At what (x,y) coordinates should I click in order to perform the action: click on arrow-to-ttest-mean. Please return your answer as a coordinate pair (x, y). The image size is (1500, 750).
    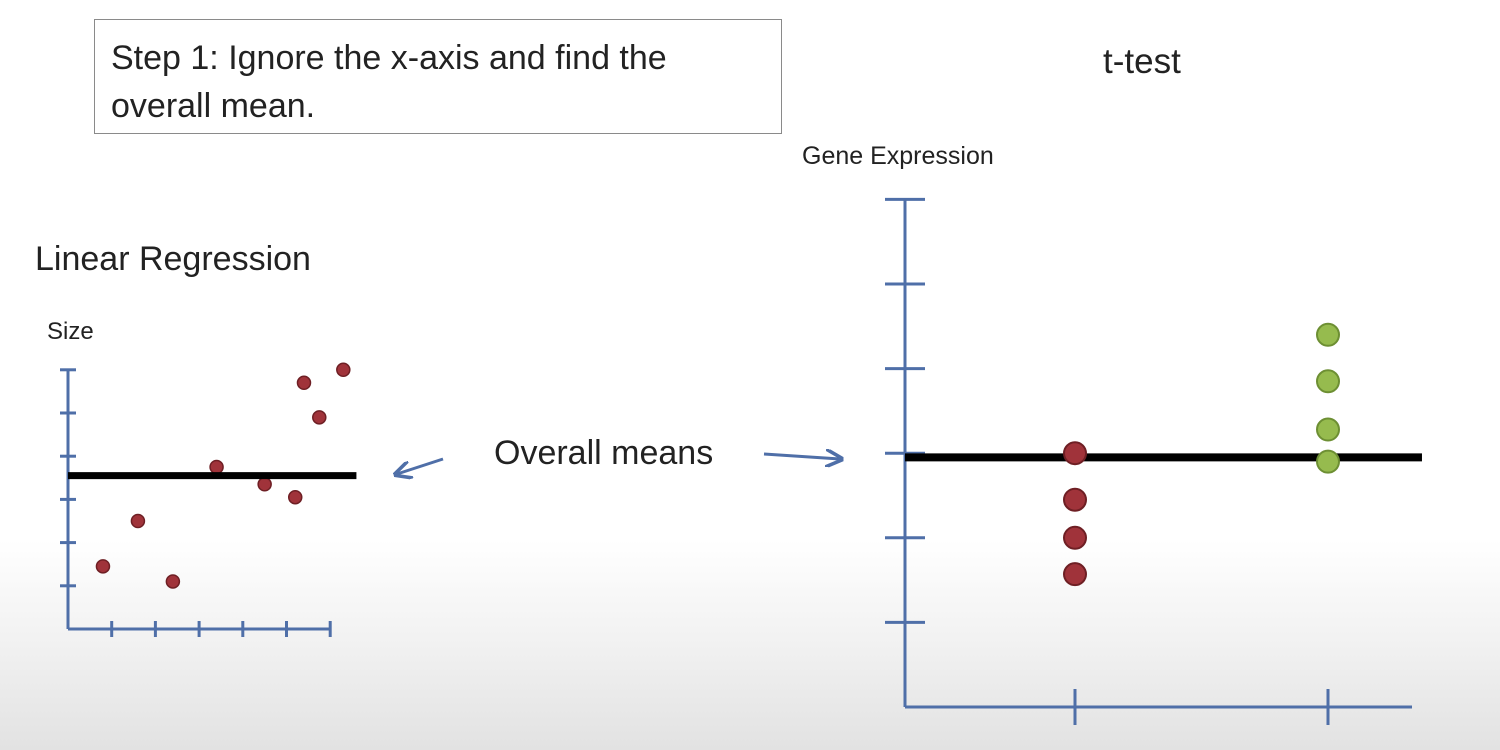
    Looking at the image, I should click on (801, 456).